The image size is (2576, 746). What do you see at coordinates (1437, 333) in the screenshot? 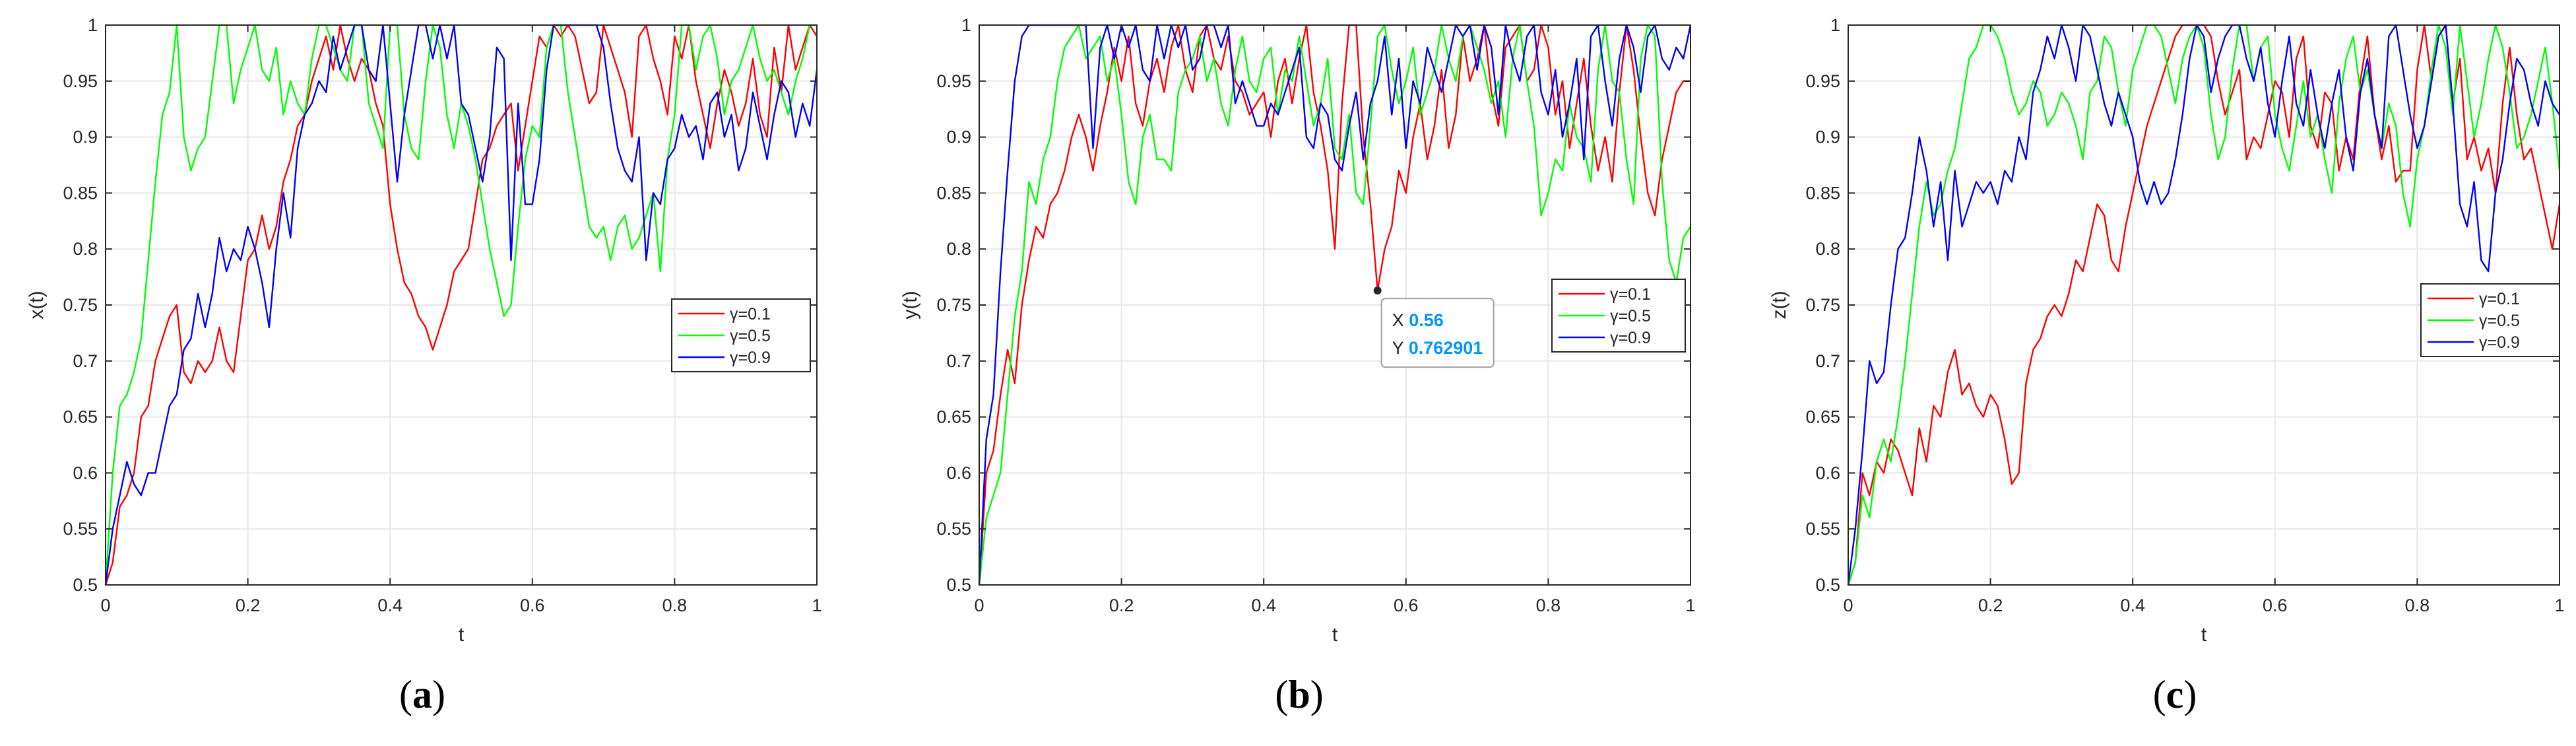
I see `datatip-box` at bounding box center [1437, 333].